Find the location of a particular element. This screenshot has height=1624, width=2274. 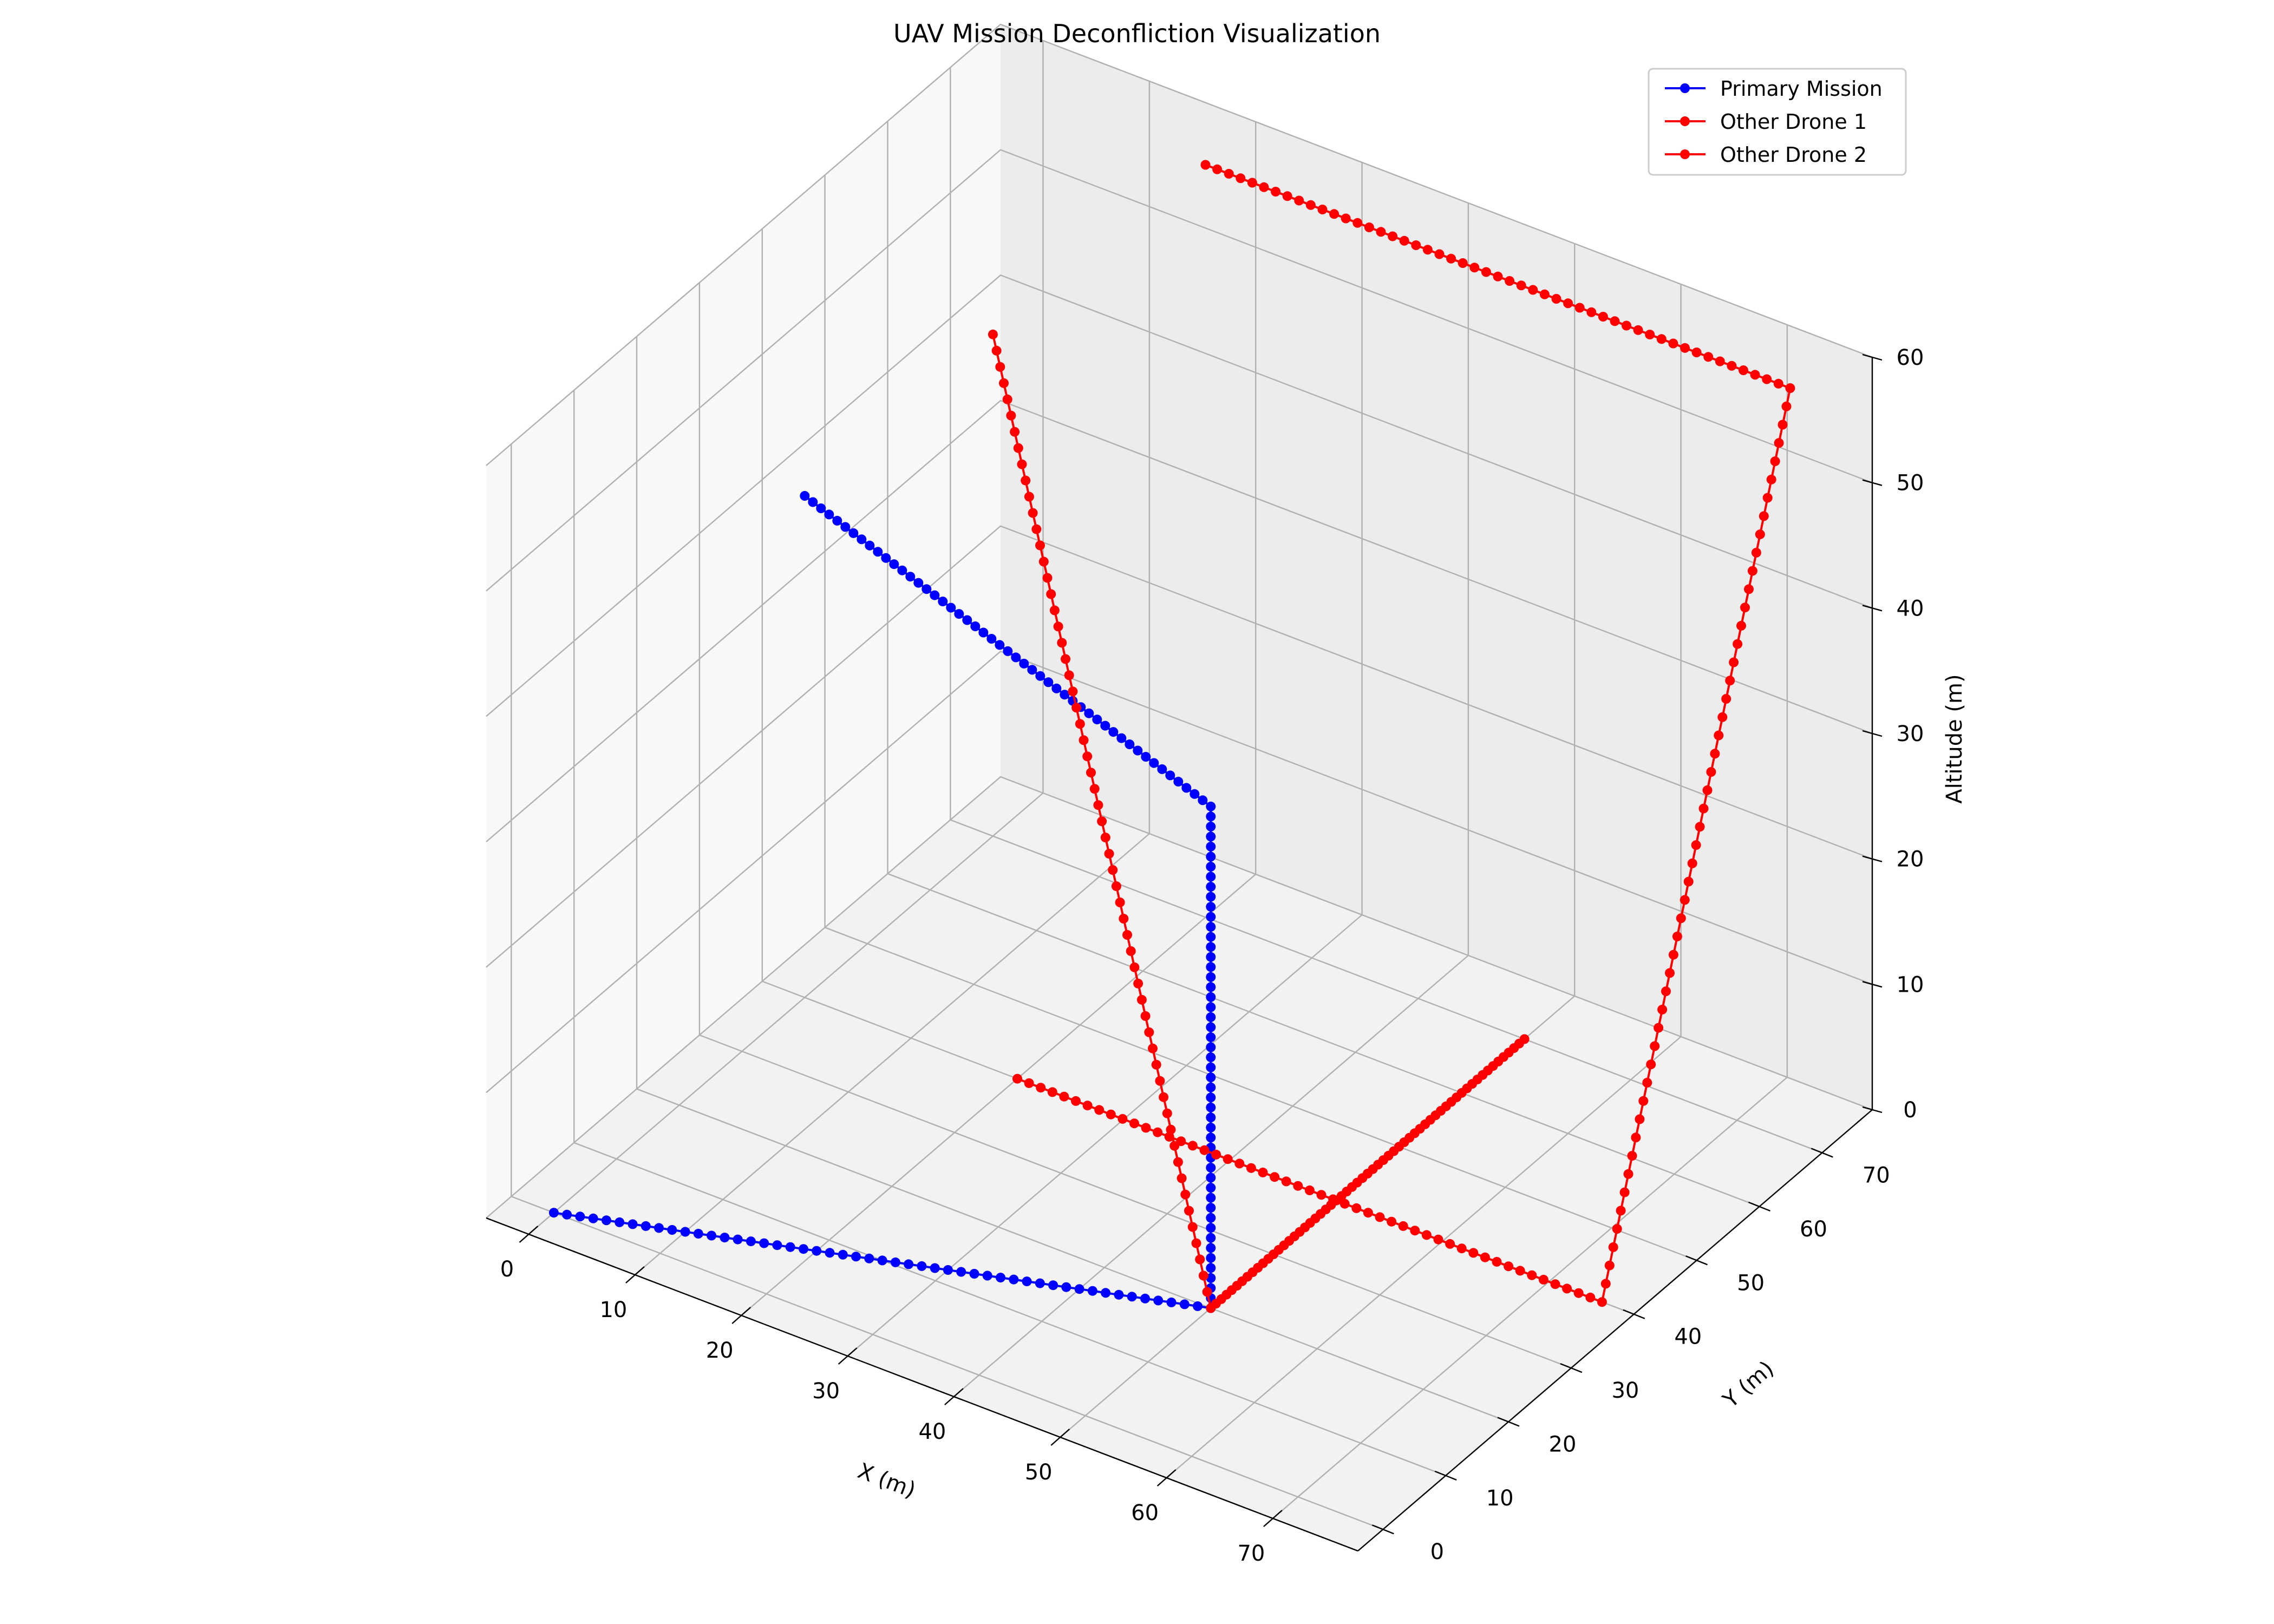

z-tick-label-10: 10 is located at coordinates (1911, 984).